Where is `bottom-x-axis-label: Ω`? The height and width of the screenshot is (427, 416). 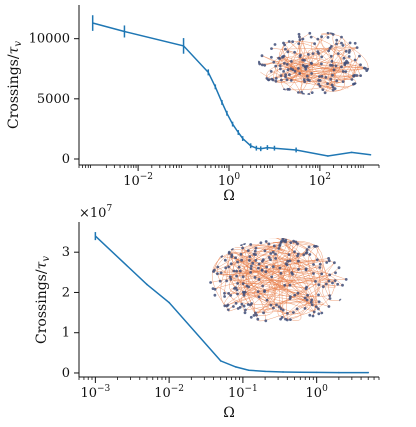
bottom-x-axis-label: Ω is located at coordinates (229, 413).